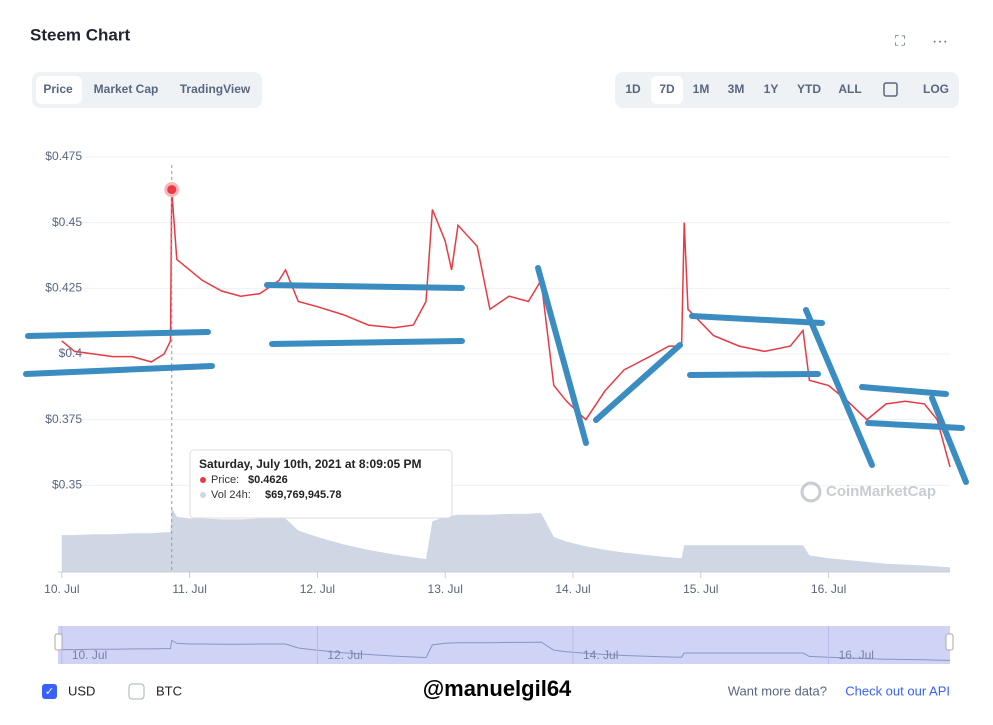 The width and height of the screenshot is (993, 725). I want to click on tooltip-label: Vol 24h:, so click(231, 495).